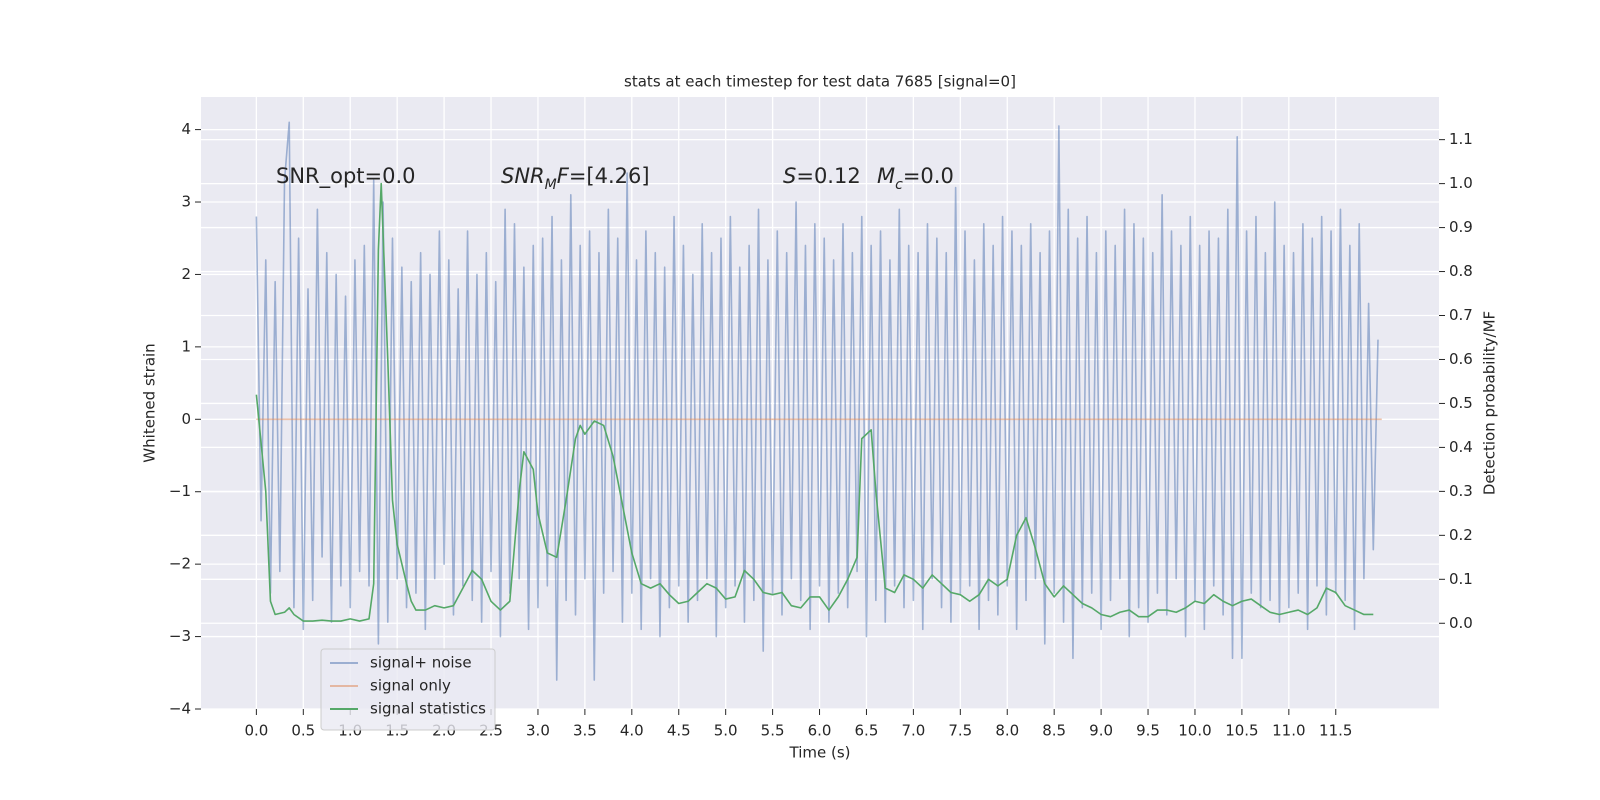 The width and height of the screenshot is (1600, 800). Describe the element at coordinates (180, 709) in the screenshot. I see `y-tick-label: −4` at that location.